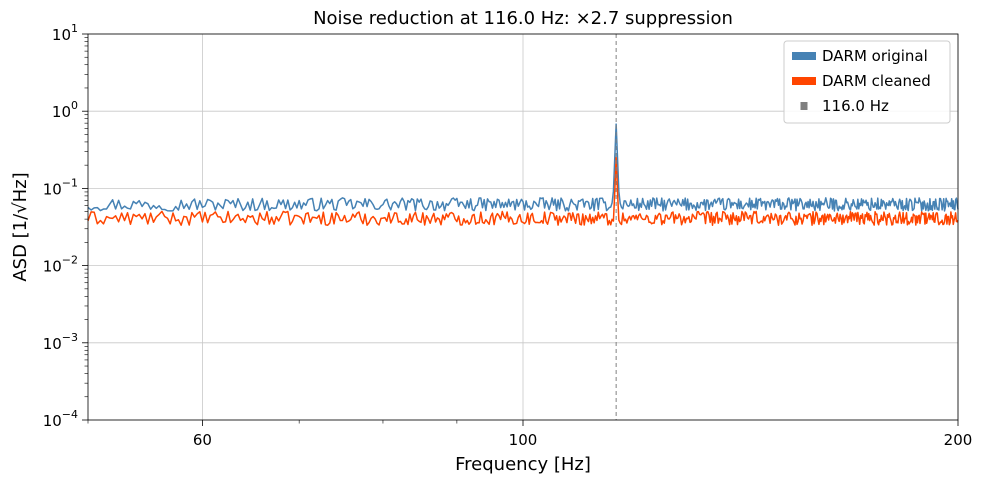 This screenshot has height=484, width=984. I want to click on y-tick-label: 10⁻⁴, so click(60, 419).